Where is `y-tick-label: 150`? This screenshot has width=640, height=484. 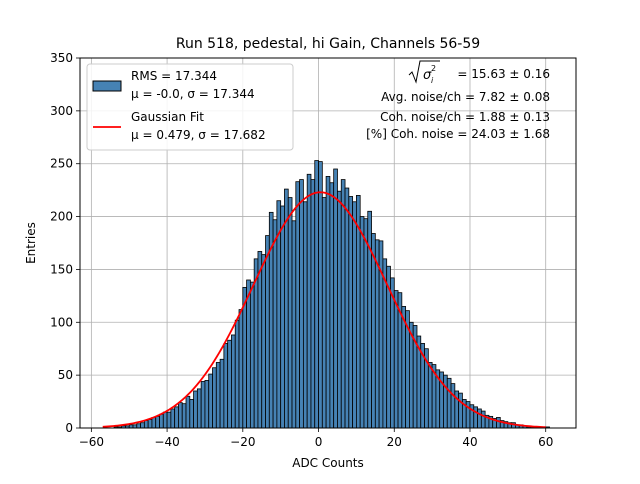
y-tick-label: 150 is located at coordinates (61, 269).